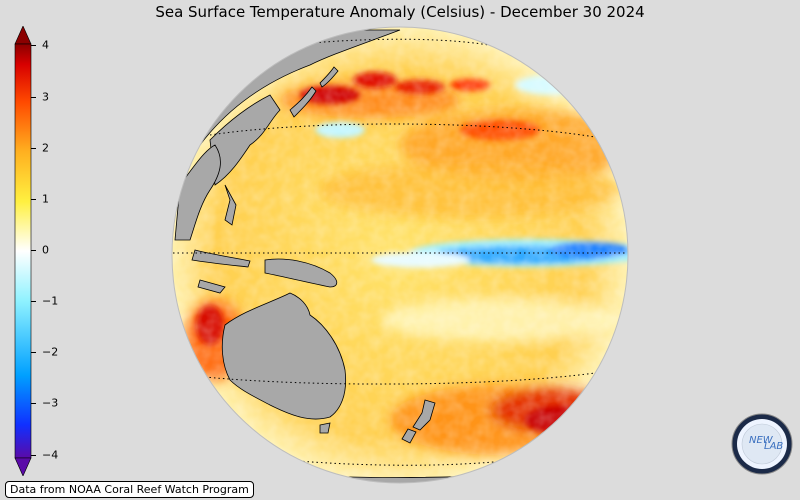 This screenshot has height=500, width=800. I want to click on colorbar-tick-label: −2, so click(50, 352).